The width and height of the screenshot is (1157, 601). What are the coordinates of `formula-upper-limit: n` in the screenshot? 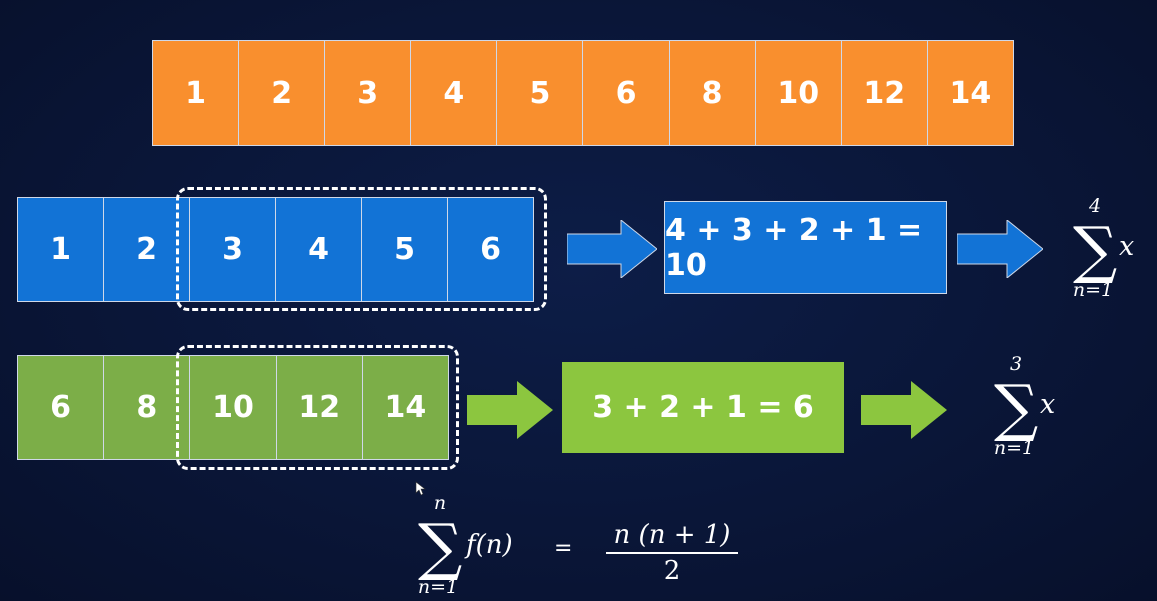 It's located at (440, 503).